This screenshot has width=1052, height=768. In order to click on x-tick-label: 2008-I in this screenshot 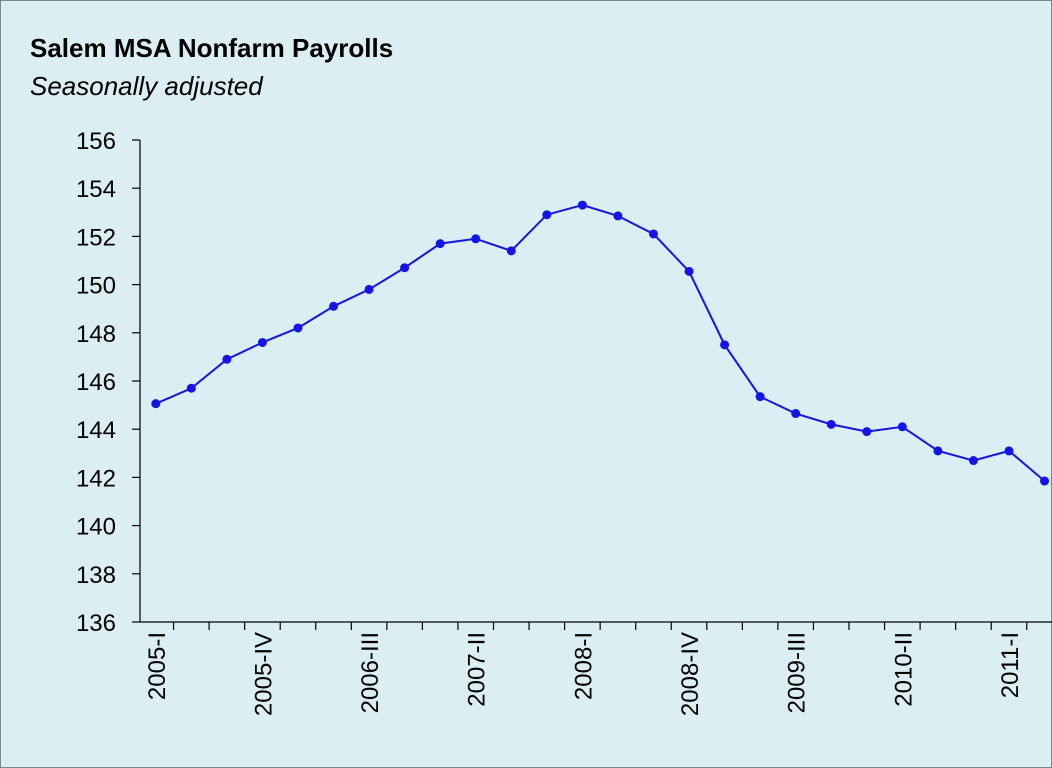, I will do `click(583, 666)`.